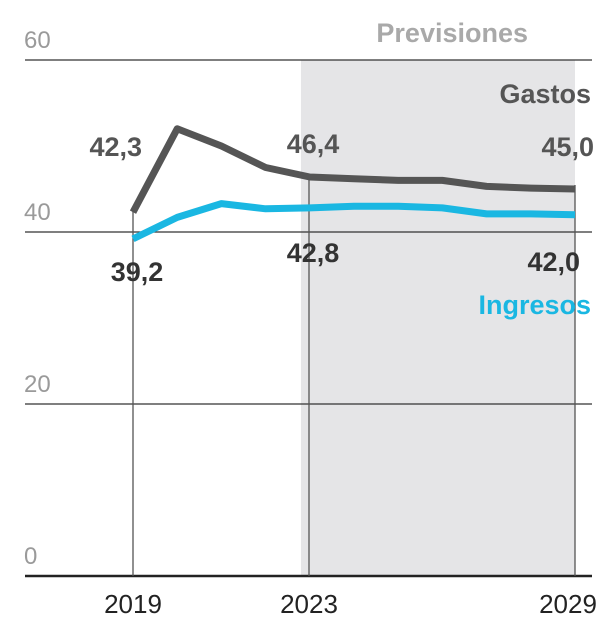 Image resolution: width=606 pixels, height=619 pixels. Describe the element at coordinates (37, 384) in the screenshot. I see `ytick-20: 20` at that location.